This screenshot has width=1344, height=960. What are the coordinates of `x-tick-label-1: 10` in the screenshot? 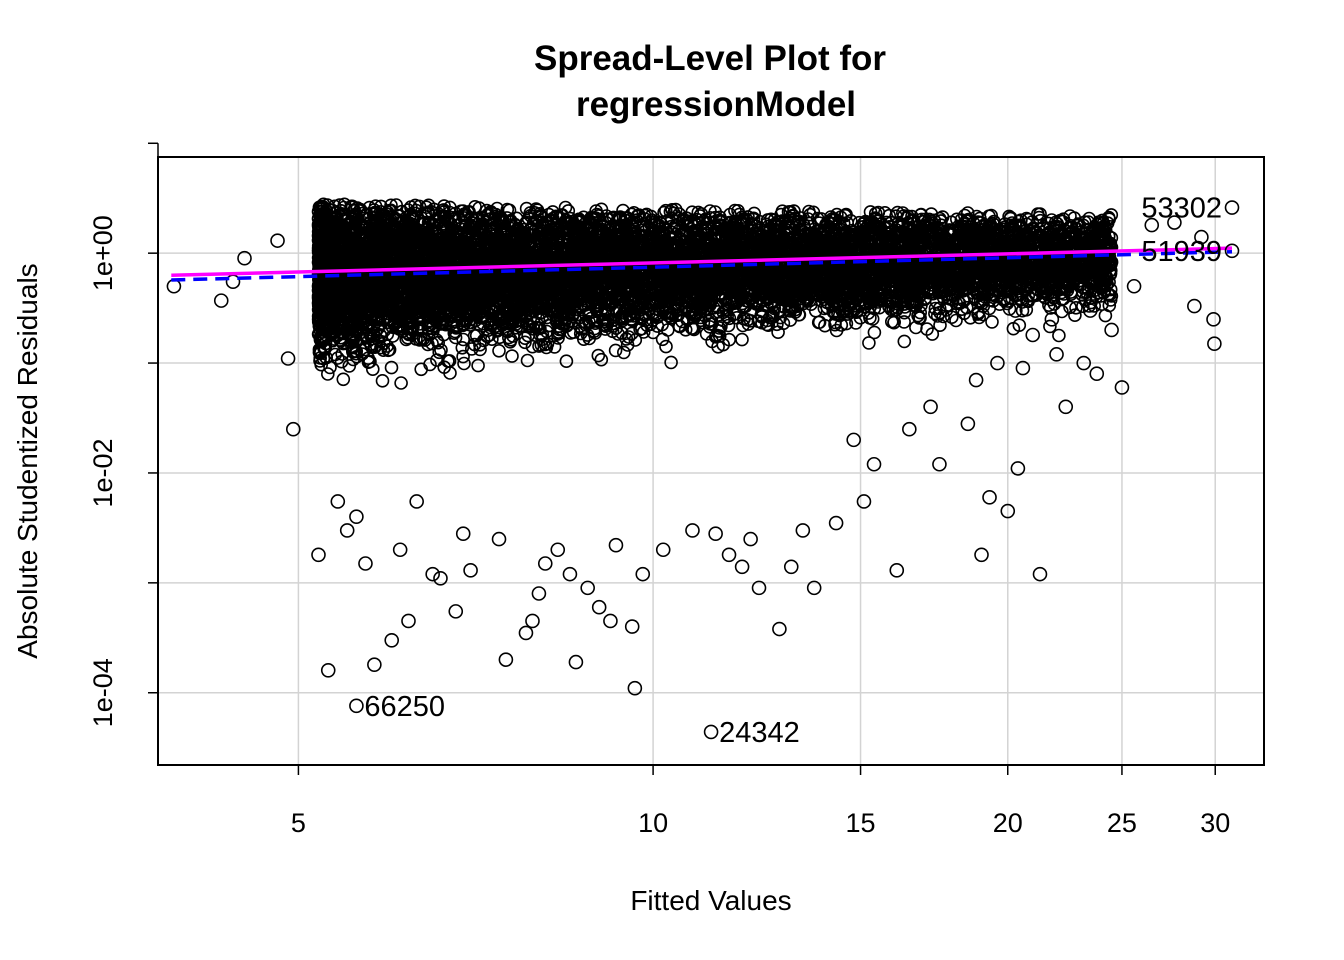 It's located at (653, 823).